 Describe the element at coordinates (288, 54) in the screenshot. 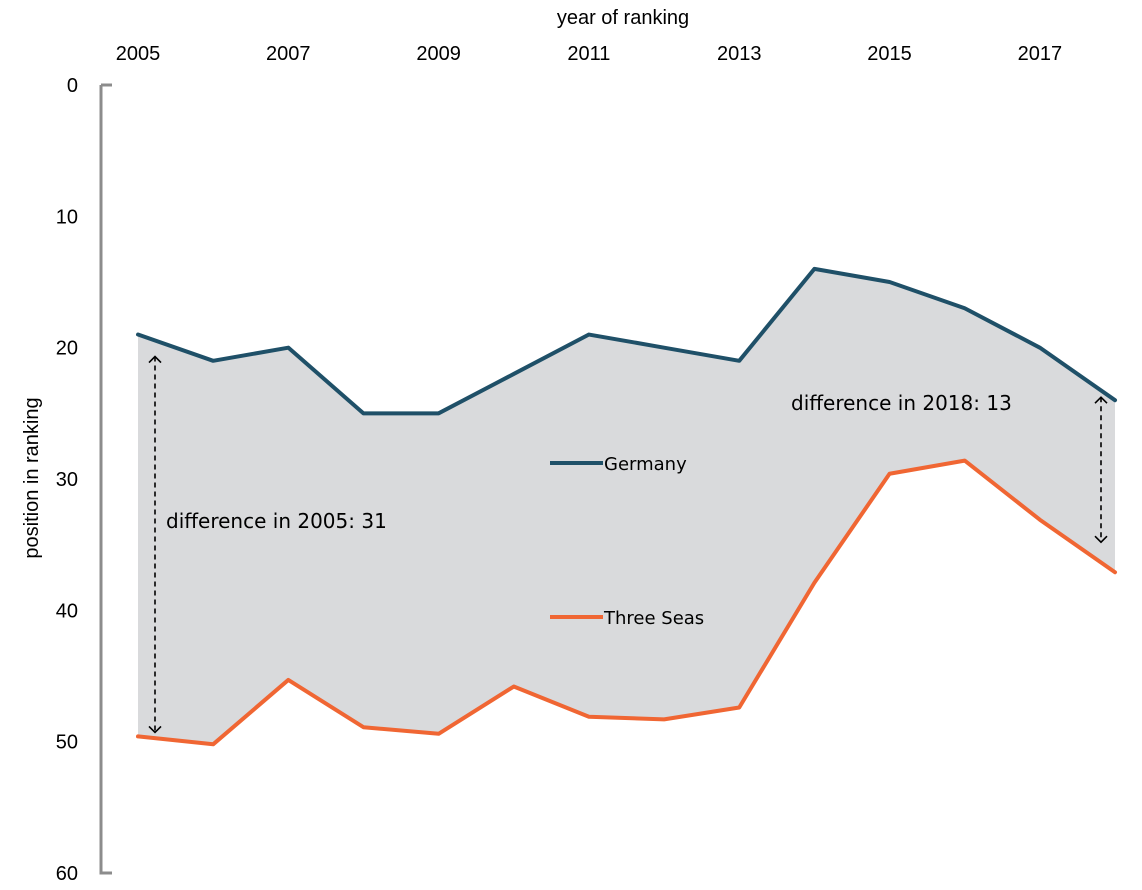

I see `x-tick-label: 2007` at that location.